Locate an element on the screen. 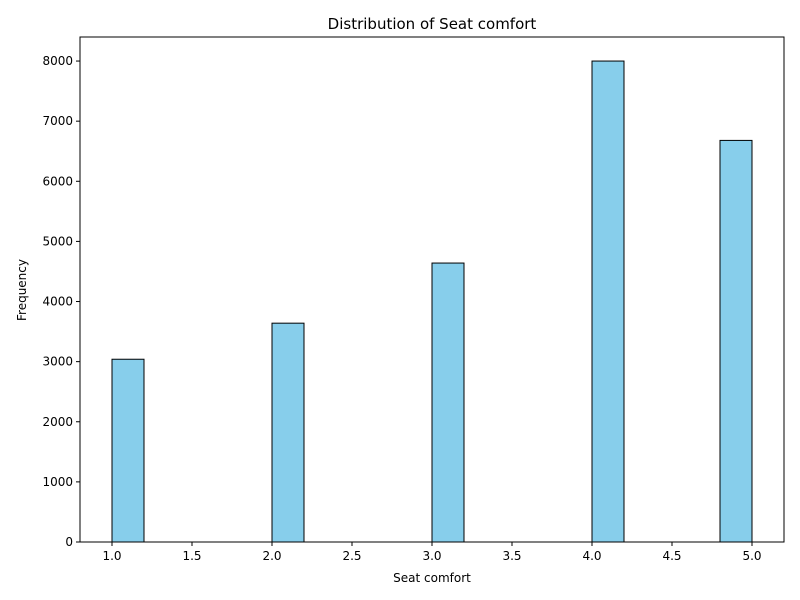 The image size is (800, 600). y-axis-title: Frequency is located at coordinates (22, 290).